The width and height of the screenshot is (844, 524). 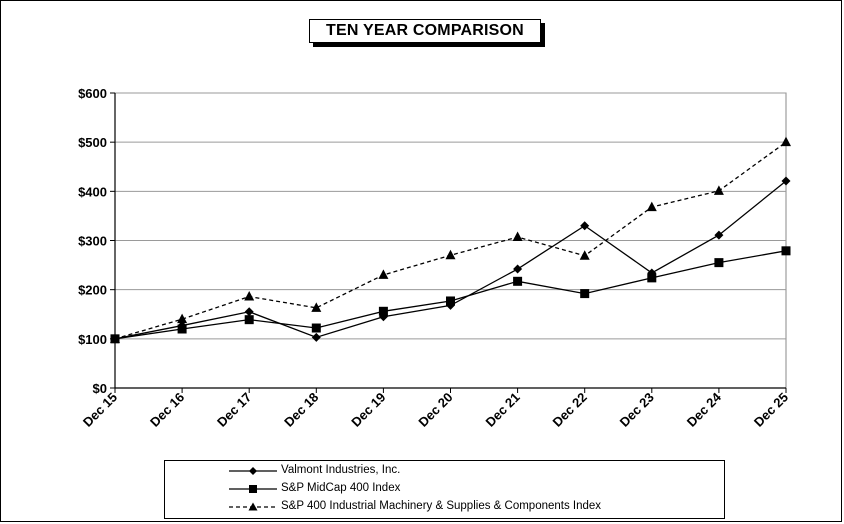 I want to click on legend-swatch-square, so click(x=253, y=489).